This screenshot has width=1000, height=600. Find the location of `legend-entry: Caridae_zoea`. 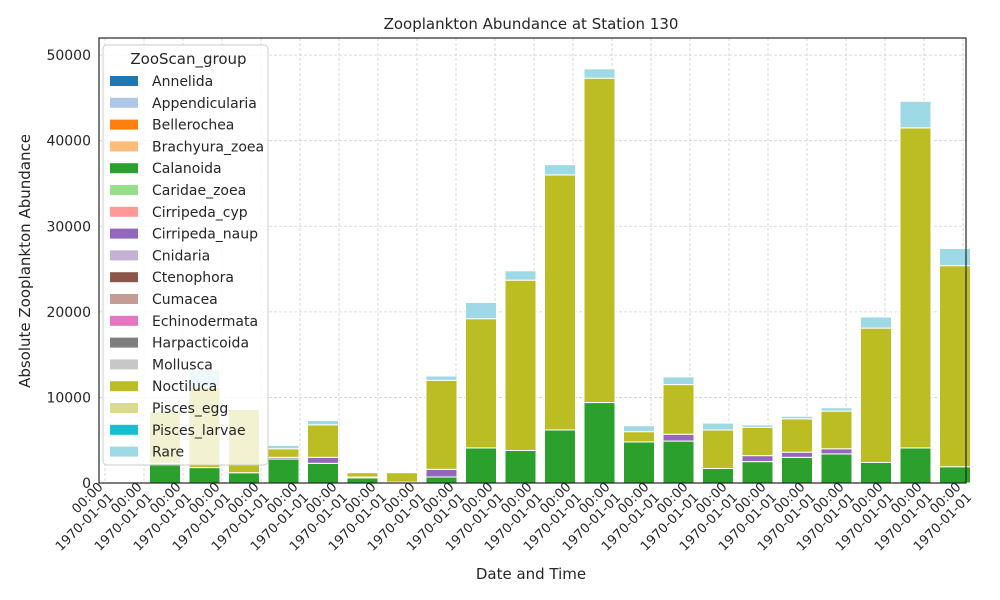

legend-entry: Caridae_zoea is located at coordinates (199, 191).